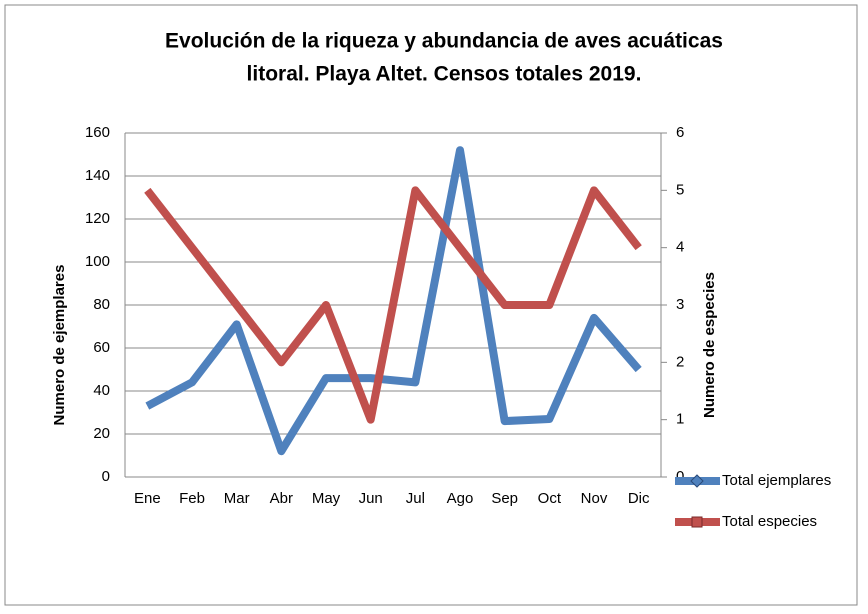 The image size is (868, 614). I want to click on y-tick-label: 100, so click(97, 261).